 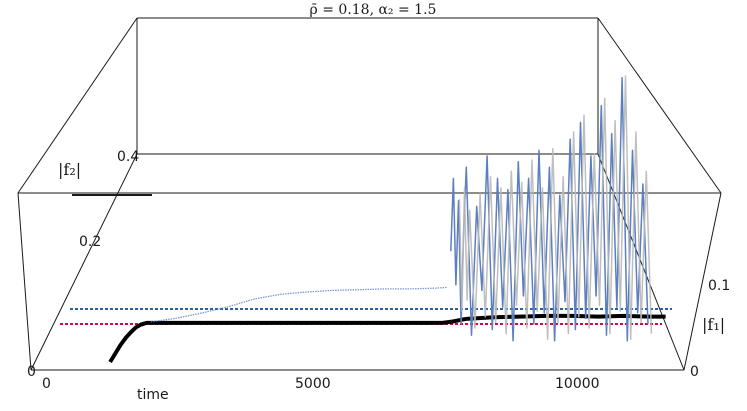 What do you see at coordinates (641, 262) in the screenshot?
I see `frame-floor-right-diag` at bounding box center [641, 262].